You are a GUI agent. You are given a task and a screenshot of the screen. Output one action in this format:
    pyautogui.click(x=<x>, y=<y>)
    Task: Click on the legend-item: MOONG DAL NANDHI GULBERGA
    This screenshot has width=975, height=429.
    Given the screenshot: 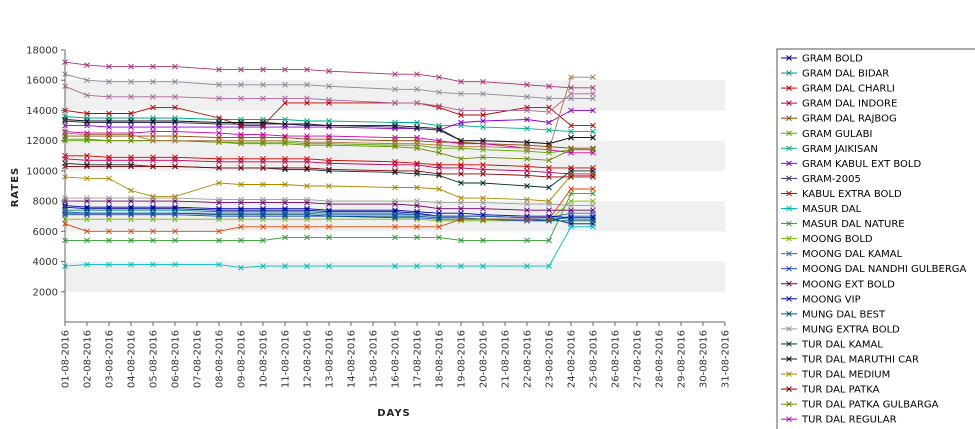 What is the action you would take?
    pyautogui.click(x=874, y=269)
    